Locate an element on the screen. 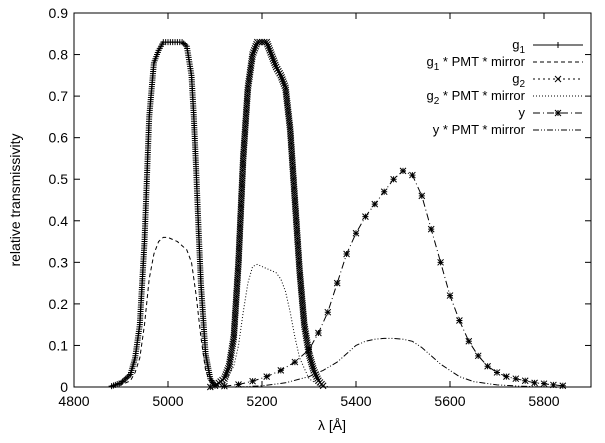 This screenshot has height=443, width=605. x-tick-label: 5800 is located at coordinates (543, 401).